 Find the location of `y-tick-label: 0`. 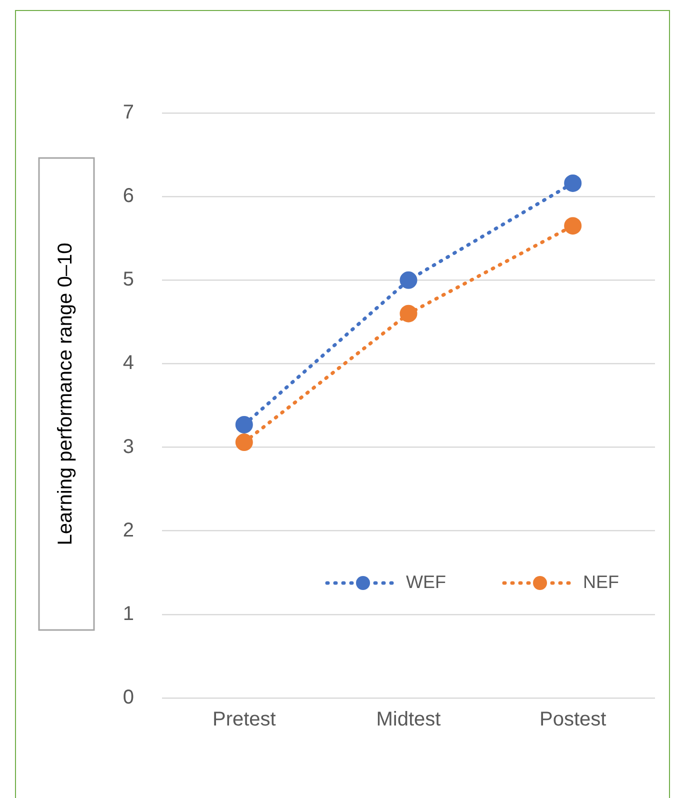

y-tick-label: 0 is located at coordinates (128, 697).